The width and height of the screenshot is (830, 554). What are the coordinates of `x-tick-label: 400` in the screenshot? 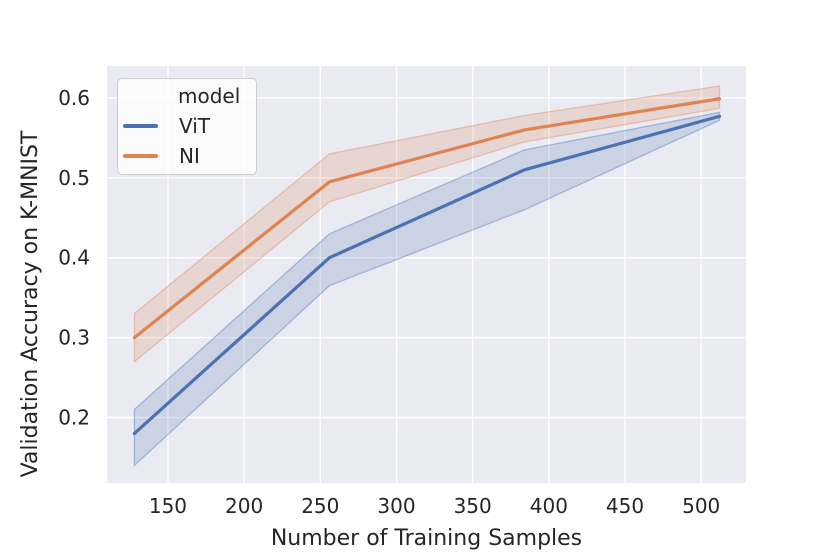 It's located at (549, 506).